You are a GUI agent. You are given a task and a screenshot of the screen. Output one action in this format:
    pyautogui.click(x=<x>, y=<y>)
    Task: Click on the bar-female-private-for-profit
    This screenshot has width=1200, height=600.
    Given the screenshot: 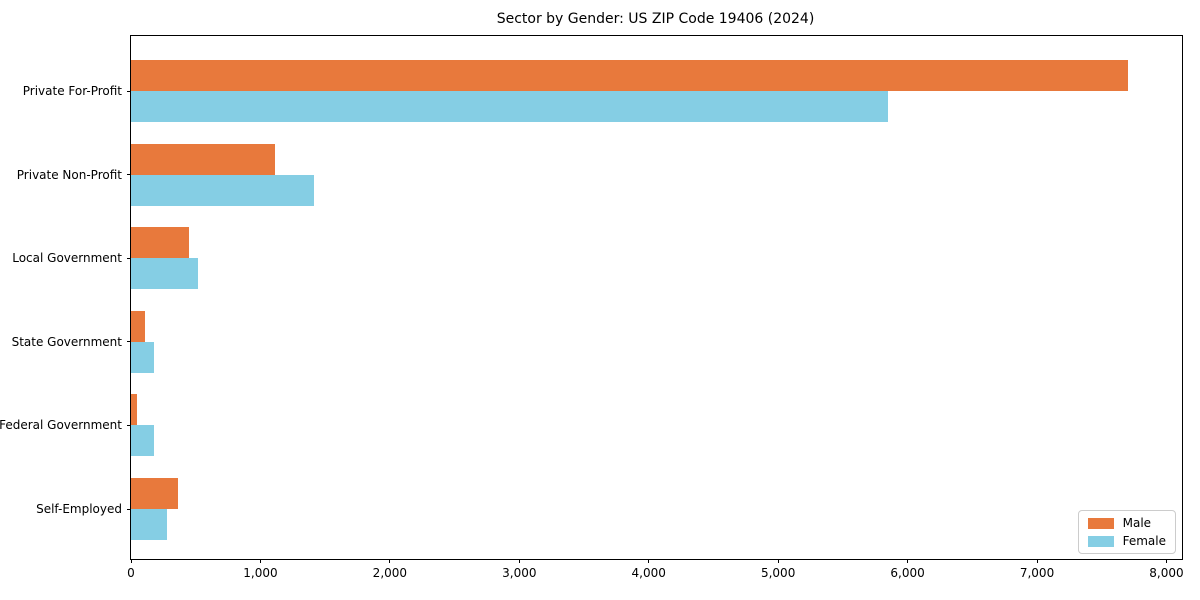 What is the action you would take?
    pyautogui.click(x=510, y=106)
    